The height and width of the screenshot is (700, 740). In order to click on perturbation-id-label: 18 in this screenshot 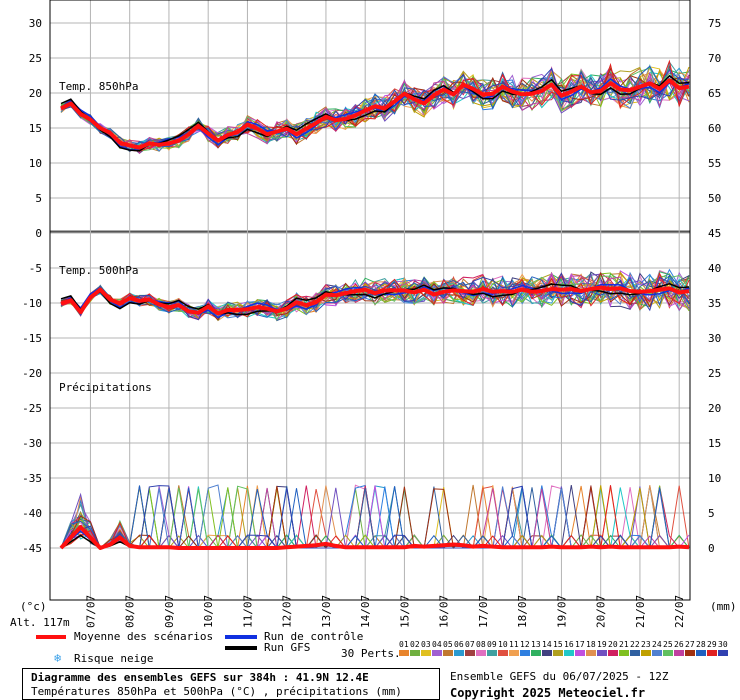, I will do `click(591, 644)`.